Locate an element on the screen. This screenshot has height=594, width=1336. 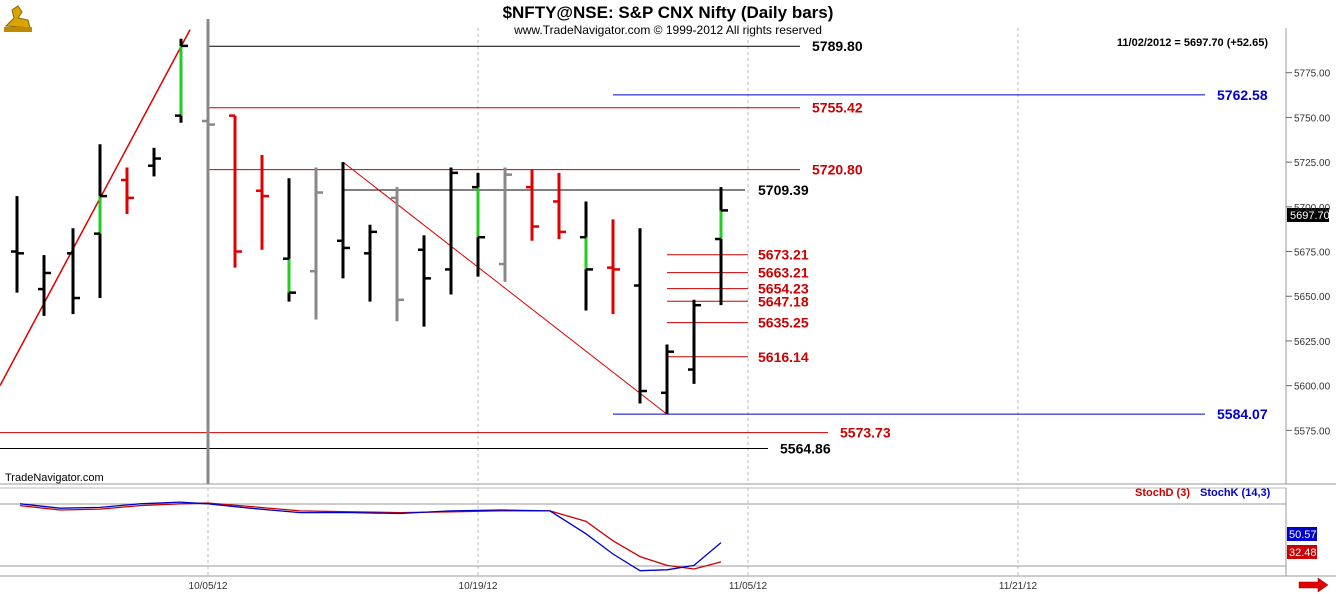
chart-title: $NFTY@NSE: S&P CNX Nifty (Daily bars) is located at coordinates (668, 12).